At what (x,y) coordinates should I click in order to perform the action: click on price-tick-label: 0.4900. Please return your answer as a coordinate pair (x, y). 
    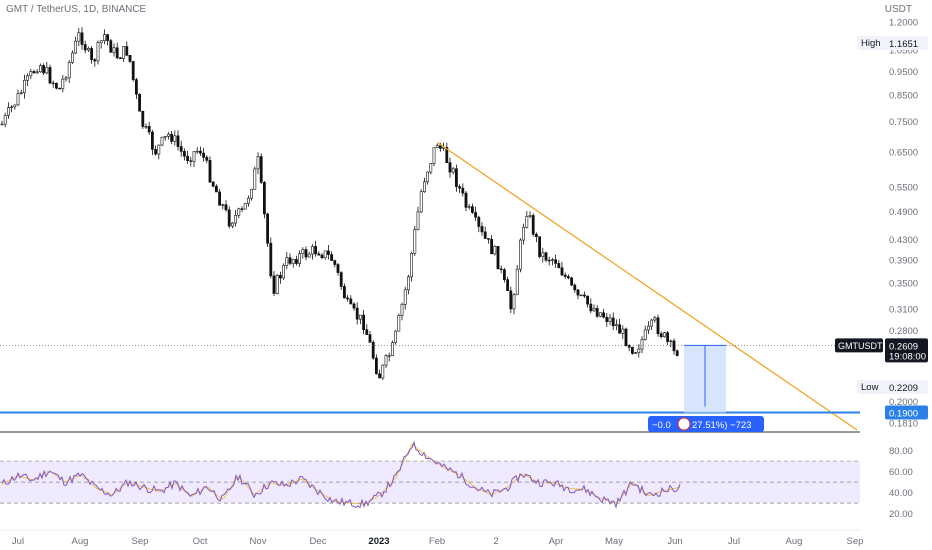
    Looking at the image, I should click on (903, 212).